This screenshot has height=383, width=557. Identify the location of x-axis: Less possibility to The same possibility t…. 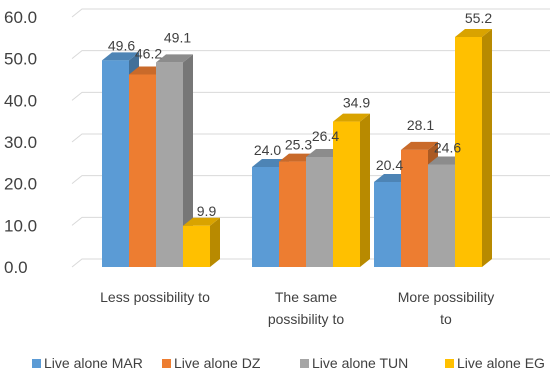
(297, 308).